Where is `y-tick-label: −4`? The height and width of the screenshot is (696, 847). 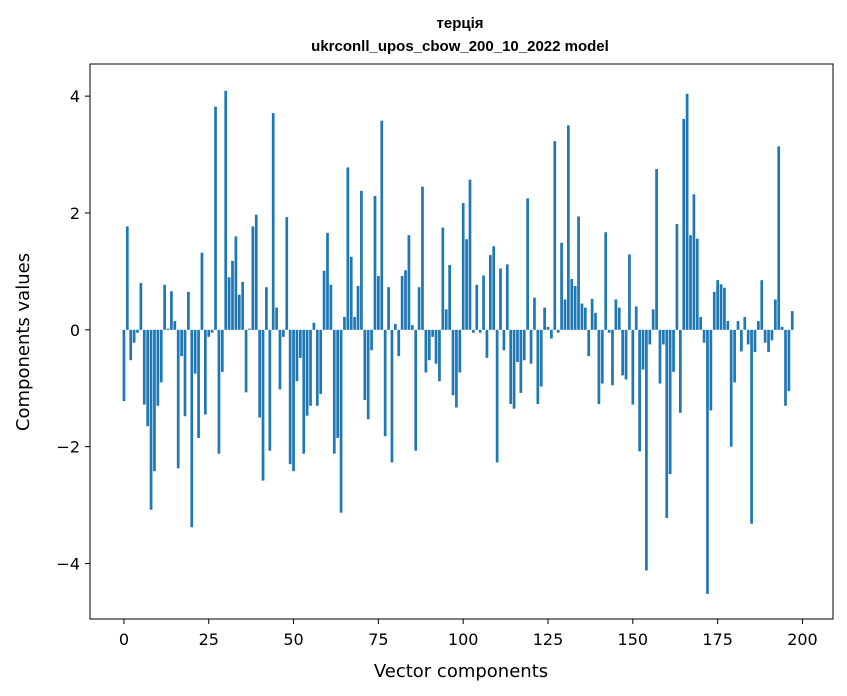 y-tick-label: −4 is located at coordinates (68, 564).